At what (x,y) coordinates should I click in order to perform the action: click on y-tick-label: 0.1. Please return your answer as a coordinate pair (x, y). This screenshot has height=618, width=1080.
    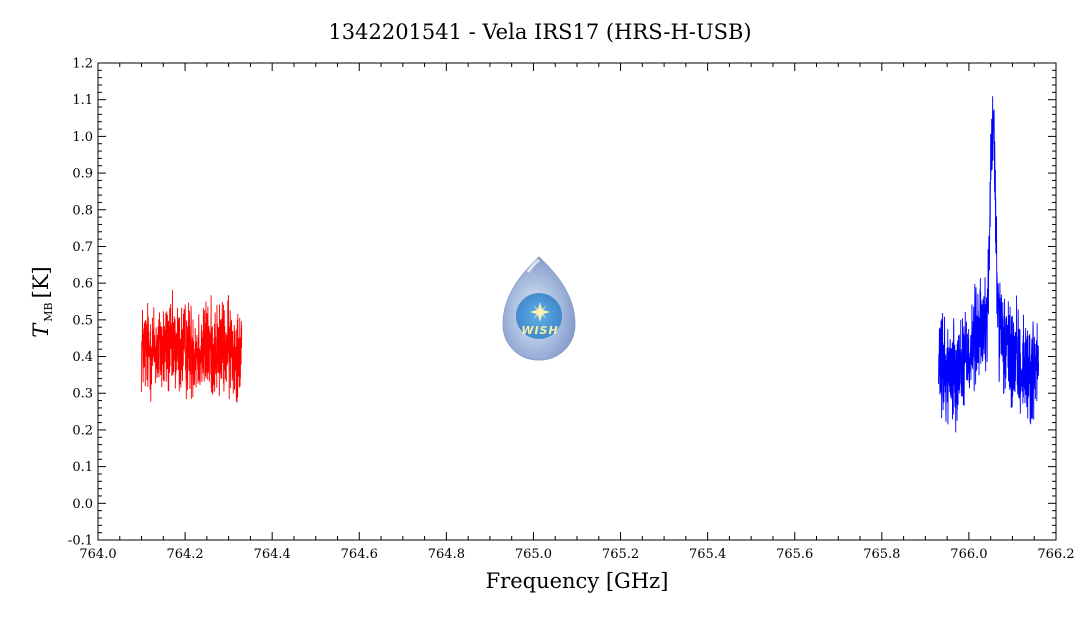
    Looking at the image, I should click on (82, 467).